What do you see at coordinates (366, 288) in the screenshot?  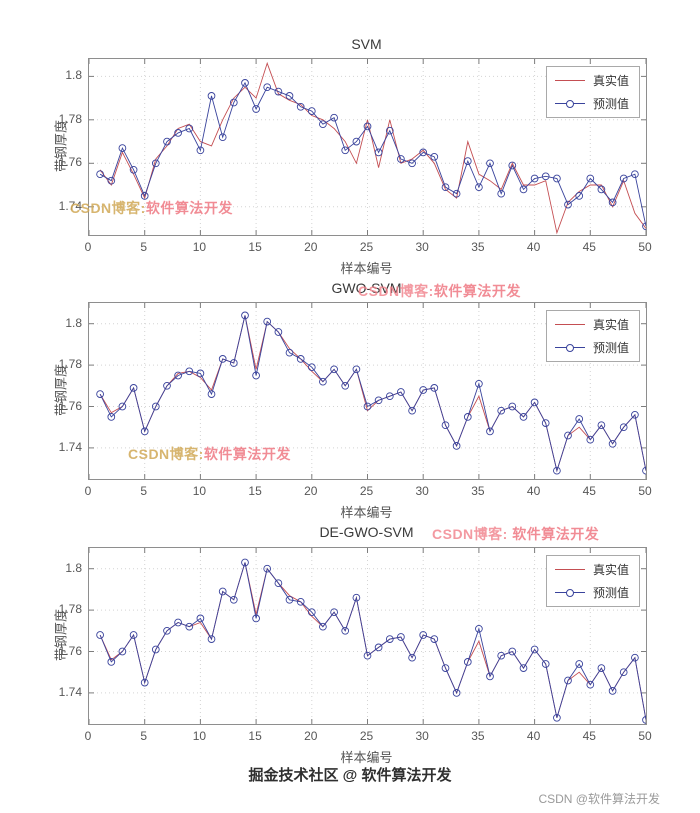 I see `chart-title-gwo-svm: GWO-SVM` at bounding box center [366, 288].